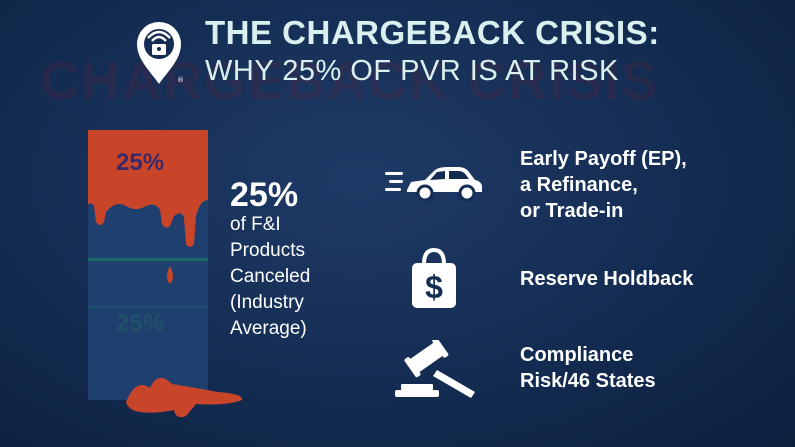 This screenshot has height=447, width=795. I want to click on item-line: Reserve Holdback, so click(607, 279).